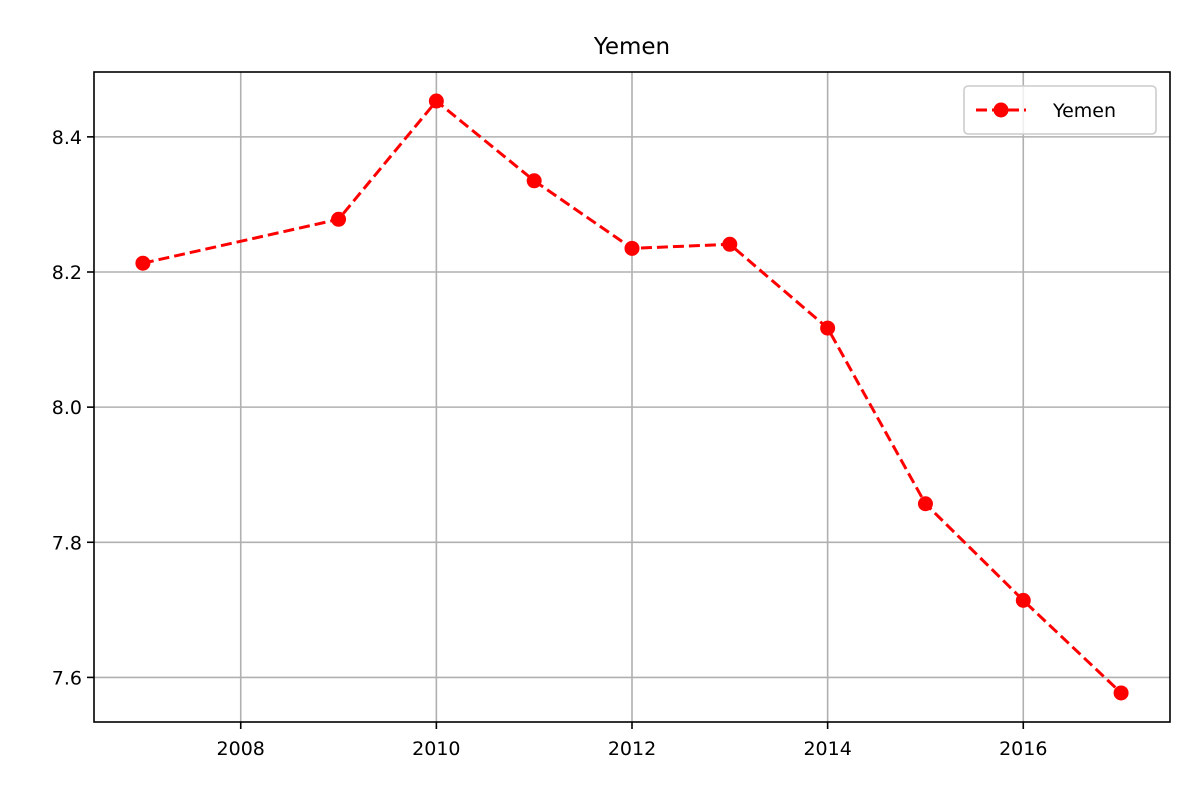  What do you see at coordinates (1084, 111) in the screenshot?
I see `legend-label: Yemen` at bounding box center [1084, 111].